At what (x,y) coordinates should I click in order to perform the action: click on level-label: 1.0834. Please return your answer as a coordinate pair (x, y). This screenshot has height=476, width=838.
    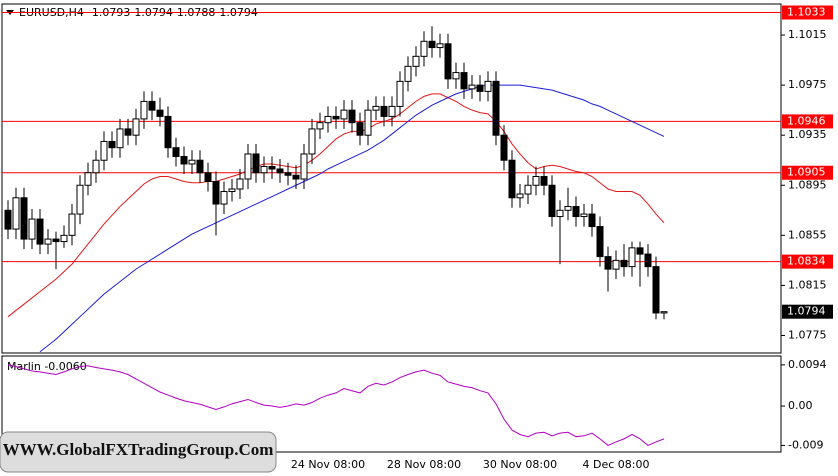
    Looking at the image, I should click on (806, 261).